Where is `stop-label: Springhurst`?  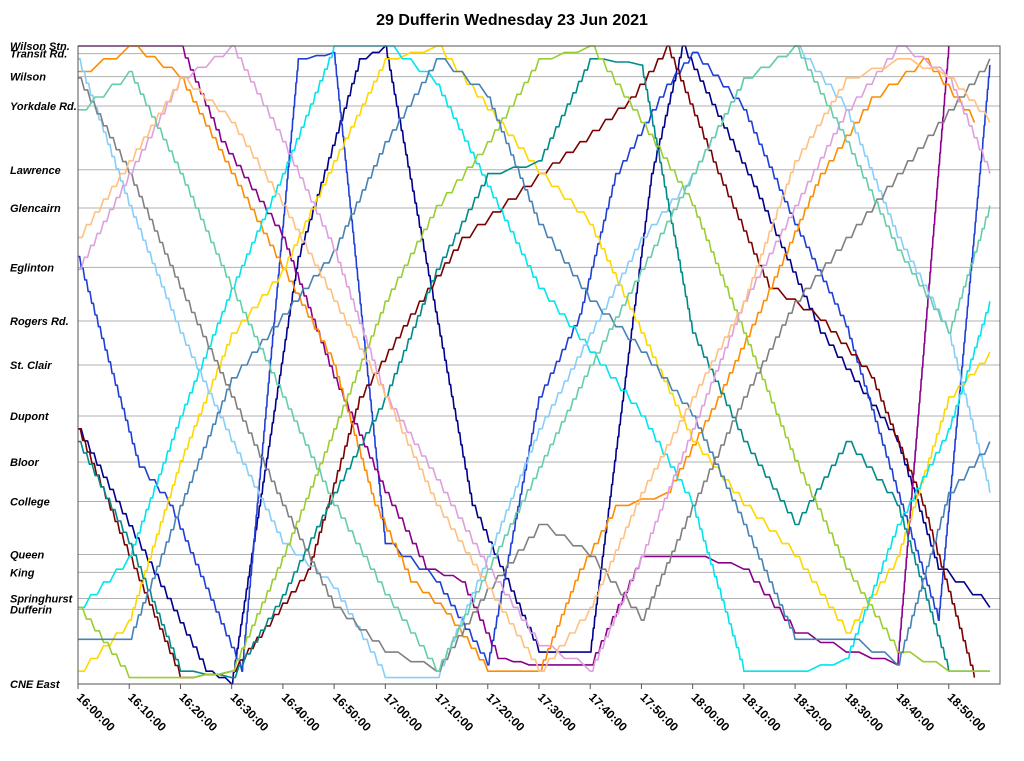 stop-label: Springhurst is located at coordinates (42, 600).